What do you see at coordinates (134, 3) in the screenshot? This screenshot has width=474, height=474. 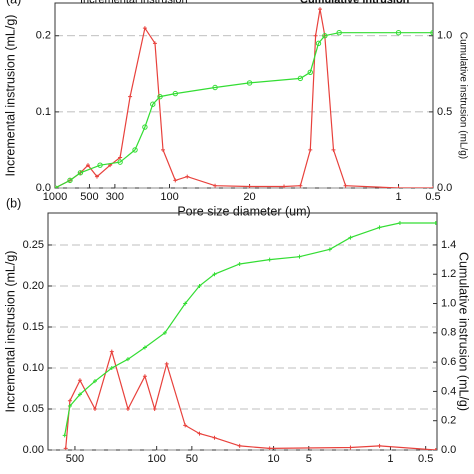 I see `legend-label: Incremental instrusion` at bounding box center [134, 3].